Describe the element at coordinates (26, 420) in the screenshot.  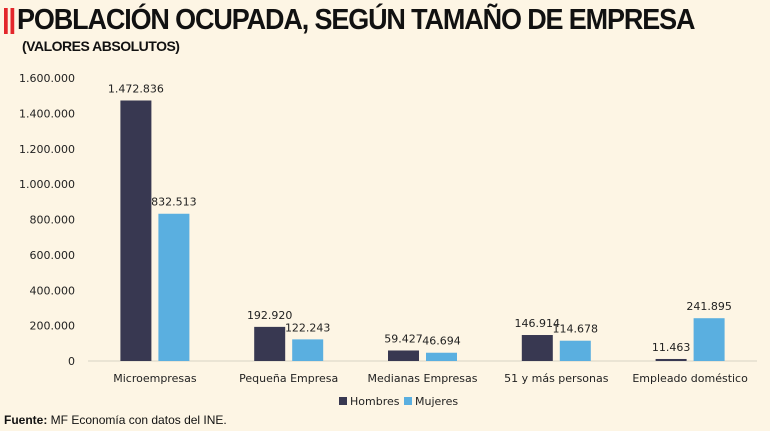
I see `source-label: Fuente:` at that location.